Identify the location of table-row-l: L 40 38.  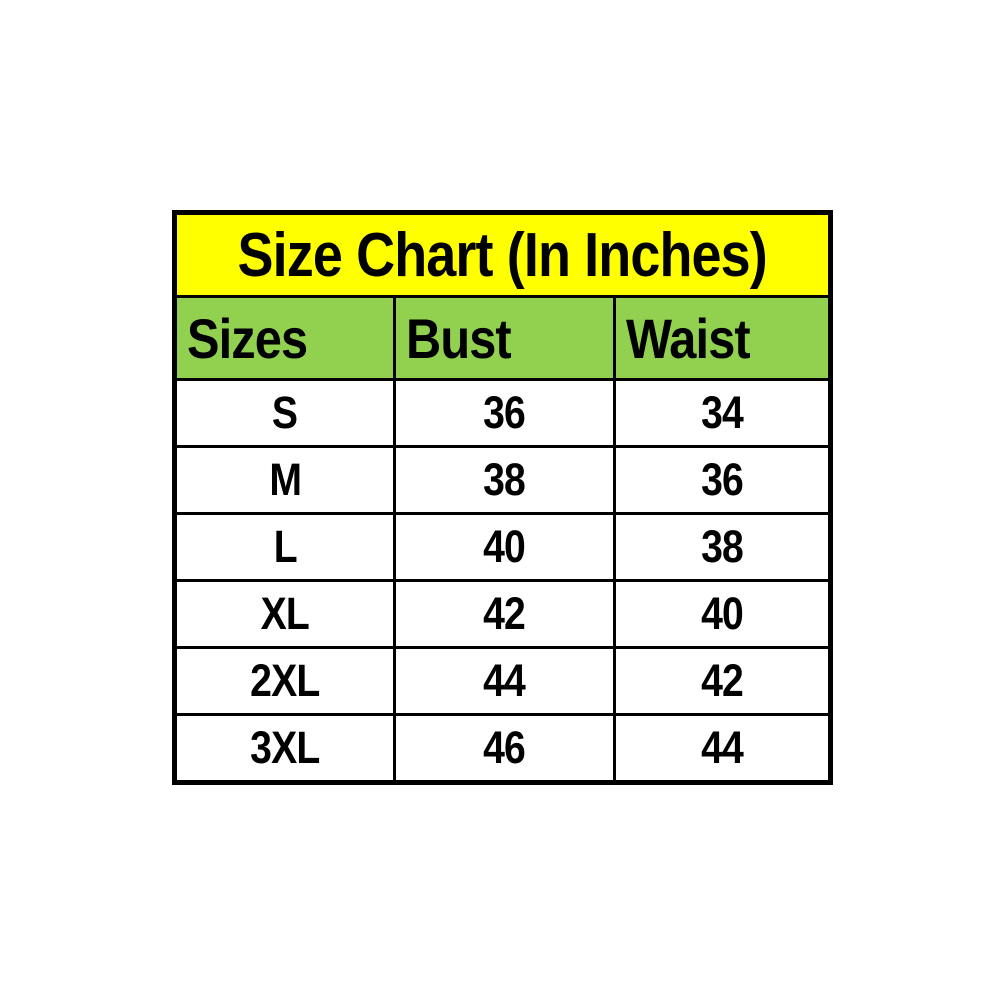
(503, 547).